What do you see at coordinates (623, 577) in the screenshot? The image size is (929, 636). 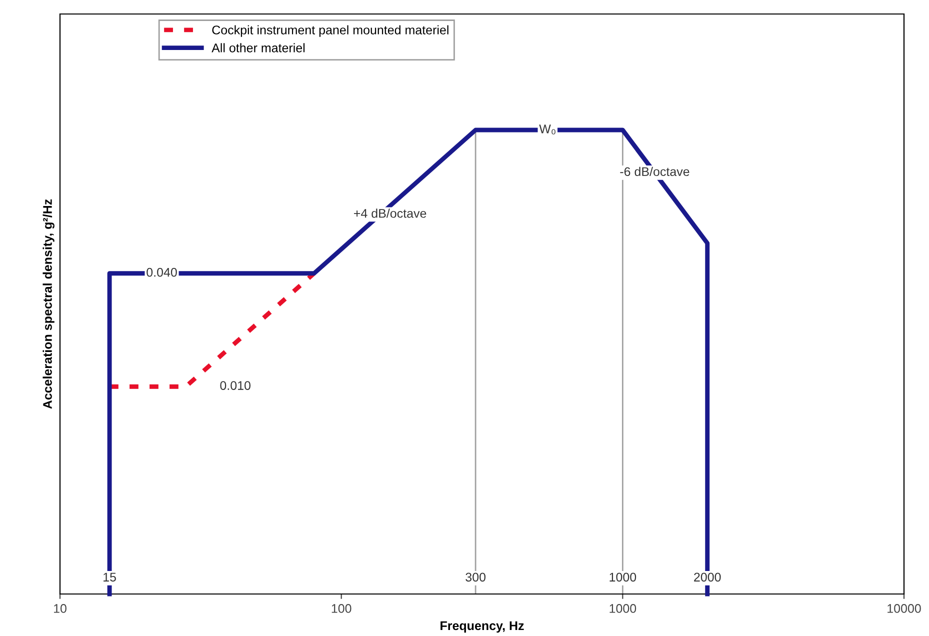 I see `annotation: 1000` at bounding box center [623, 577].